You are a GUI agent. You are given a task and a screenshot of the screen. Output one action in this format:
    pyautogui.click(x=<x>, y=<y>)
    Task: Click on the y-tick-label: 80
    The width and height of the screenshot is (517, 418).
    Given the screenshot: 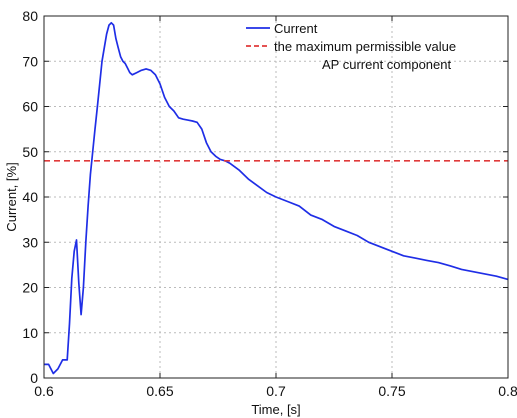 What is the action you would take?
    pyautogui.click(x=30, y=16)
    